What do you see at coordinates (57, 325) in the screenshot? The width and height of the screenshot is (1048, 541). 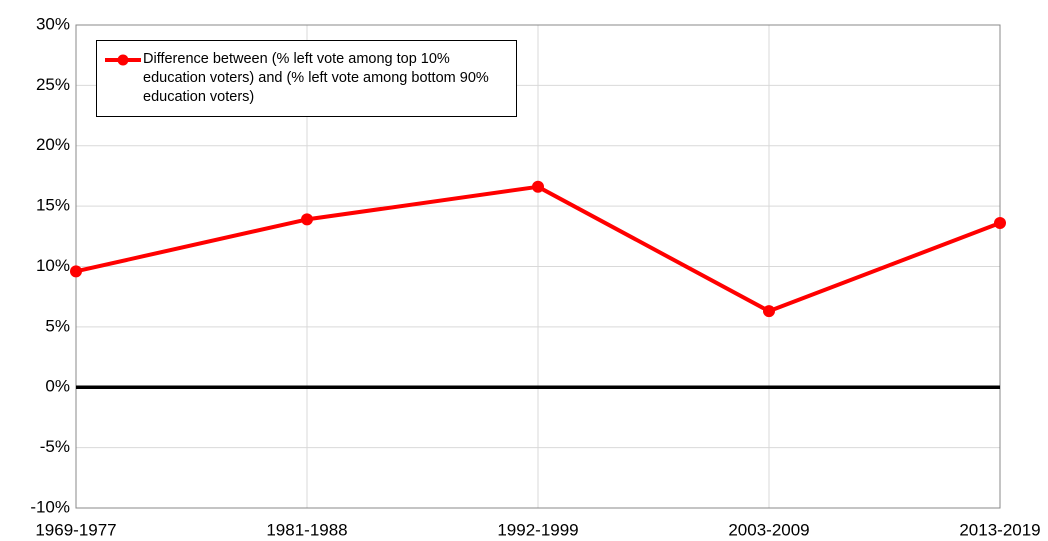 I see `y-tick-label: 5%` at bounding box center [57, 325].